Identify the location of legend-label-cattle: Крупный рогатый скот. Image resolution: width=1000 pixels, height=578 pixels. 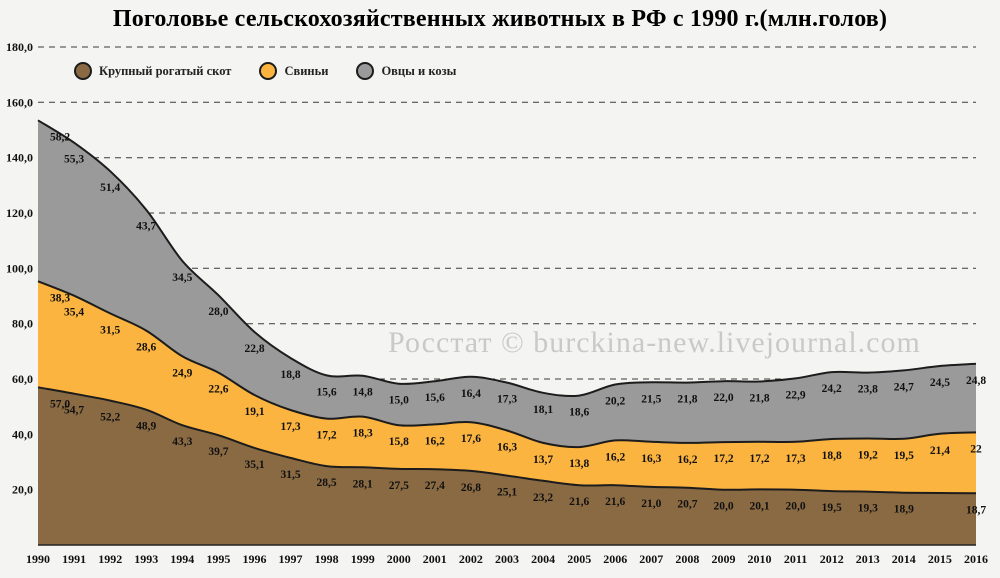
(165, 70).